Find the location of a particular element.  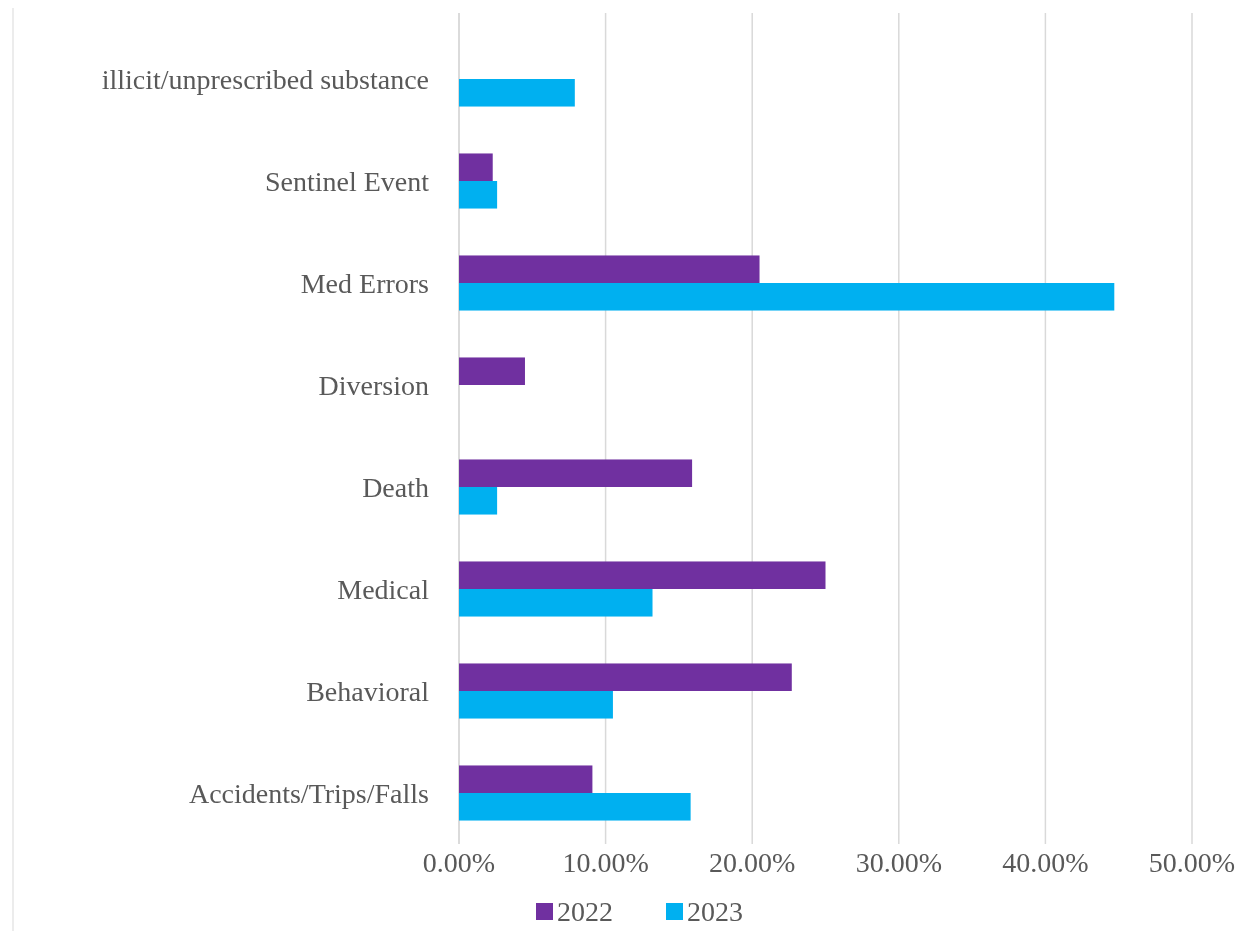

y-tick-label: Med Errors is located at coordinates (364, 283).